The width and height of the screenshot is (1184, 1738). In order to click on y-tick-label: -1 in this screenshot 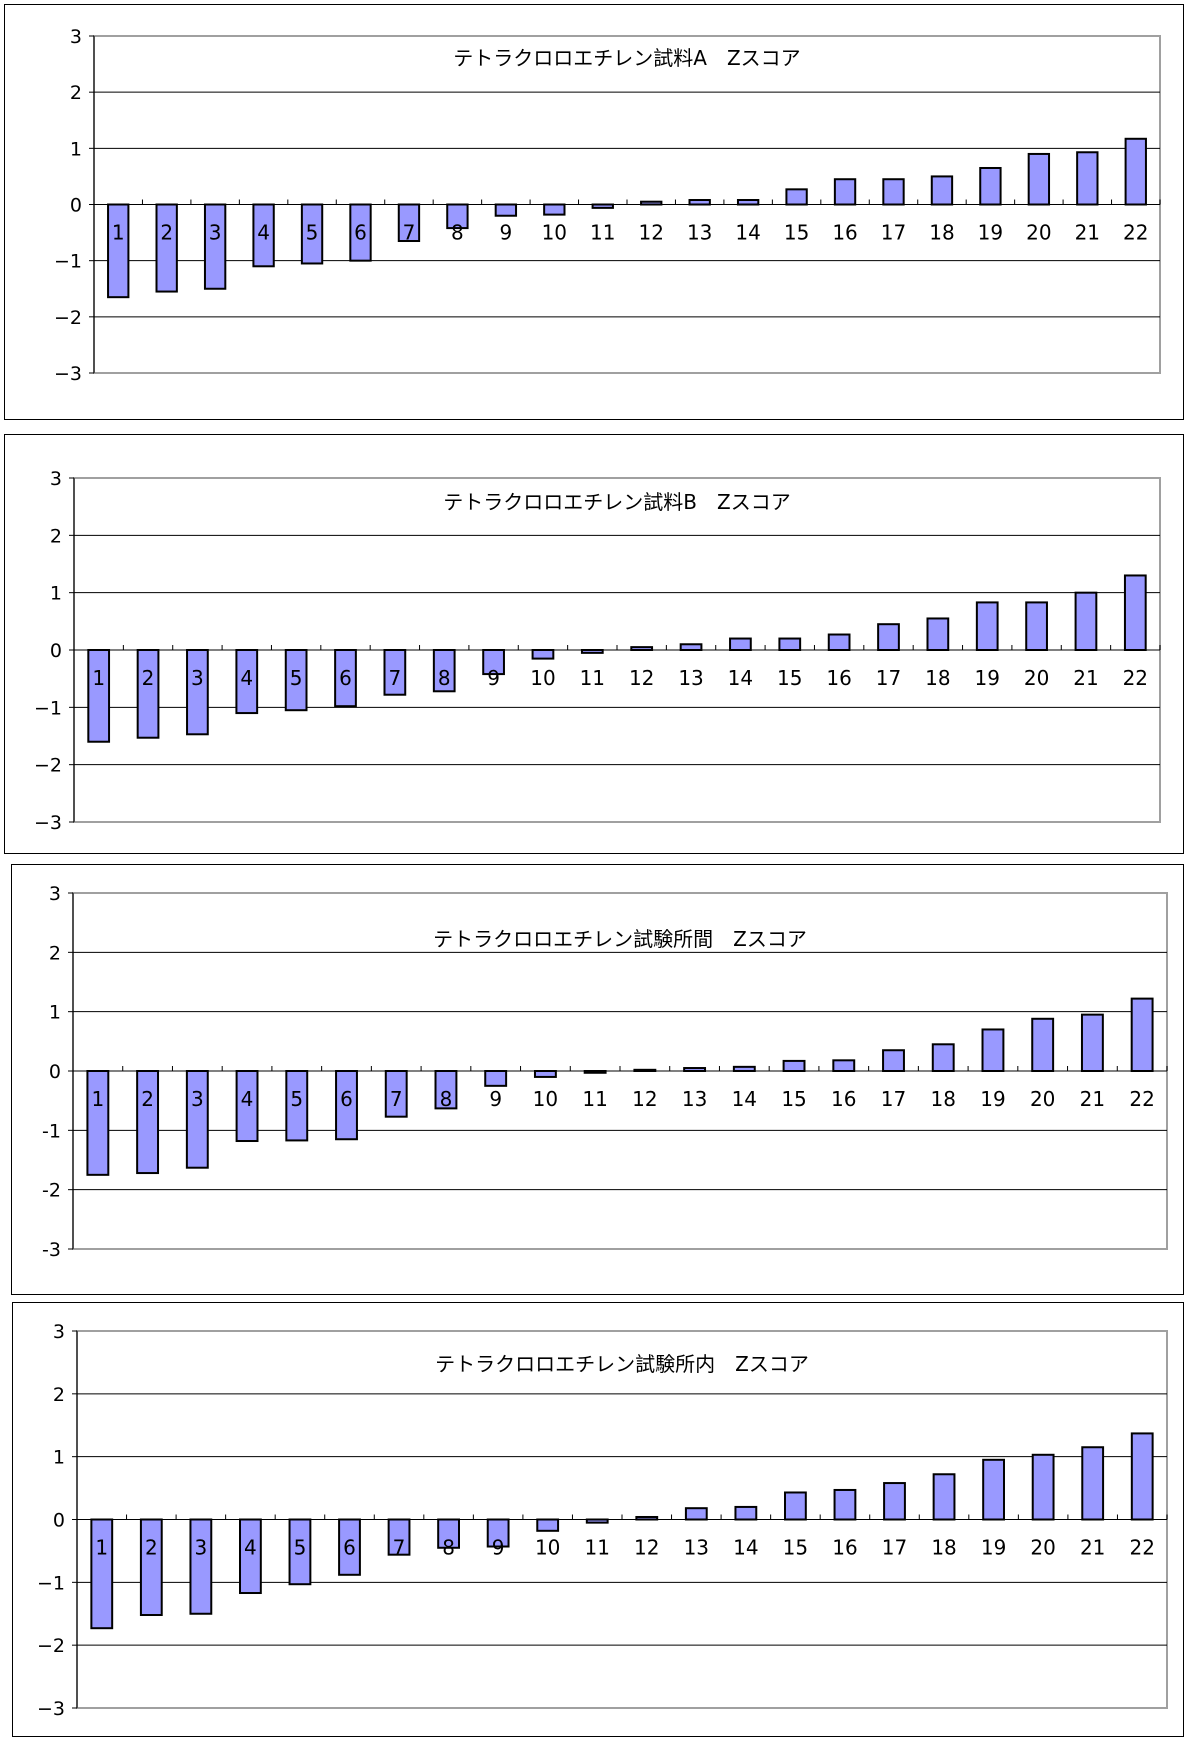, I will do `click(51, 1131)`.